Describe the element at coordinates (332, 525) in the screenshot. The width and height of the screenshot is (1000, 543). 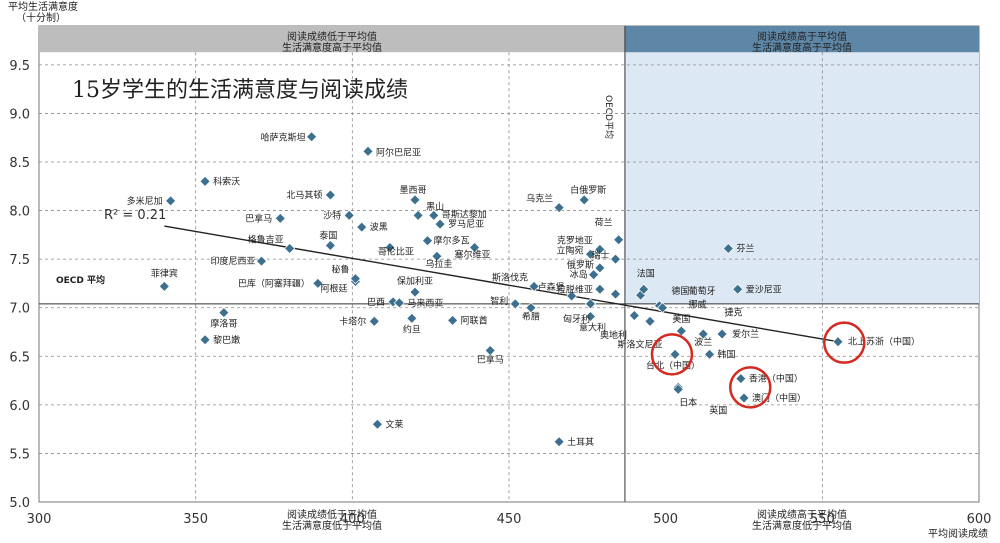
I see `quadrant-label-bottom-left: 生活满意度低于平均值` at that location.